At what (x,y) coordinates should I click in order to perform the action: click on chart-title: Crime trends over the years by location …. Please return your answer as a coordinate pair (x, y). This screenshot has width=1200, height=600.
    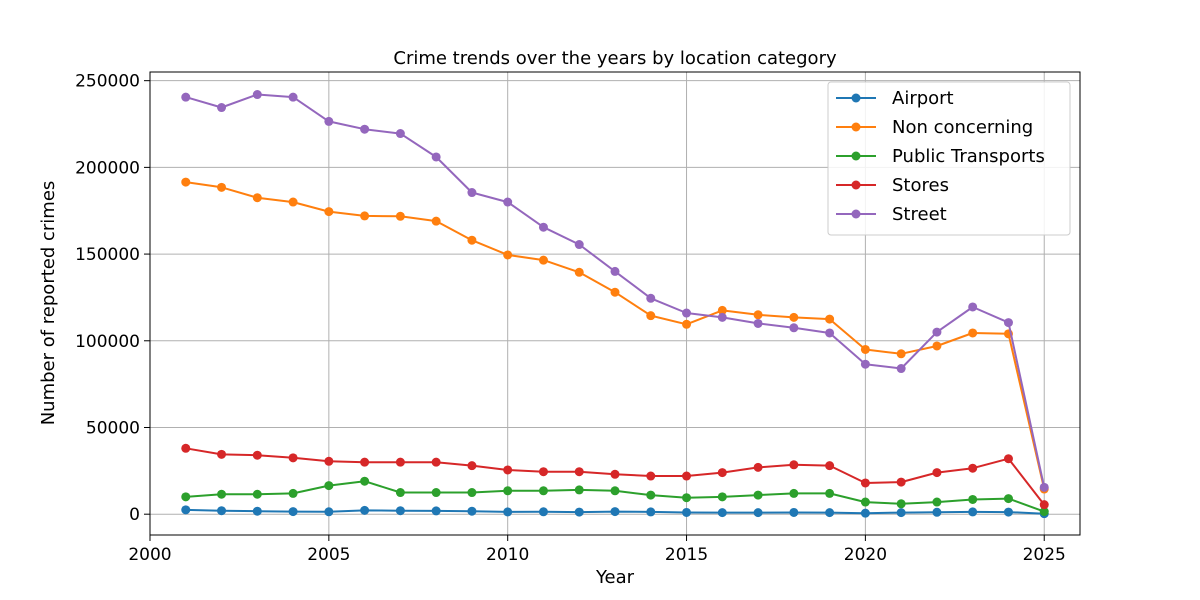
    Looking at the image, I should click on (615, 58).